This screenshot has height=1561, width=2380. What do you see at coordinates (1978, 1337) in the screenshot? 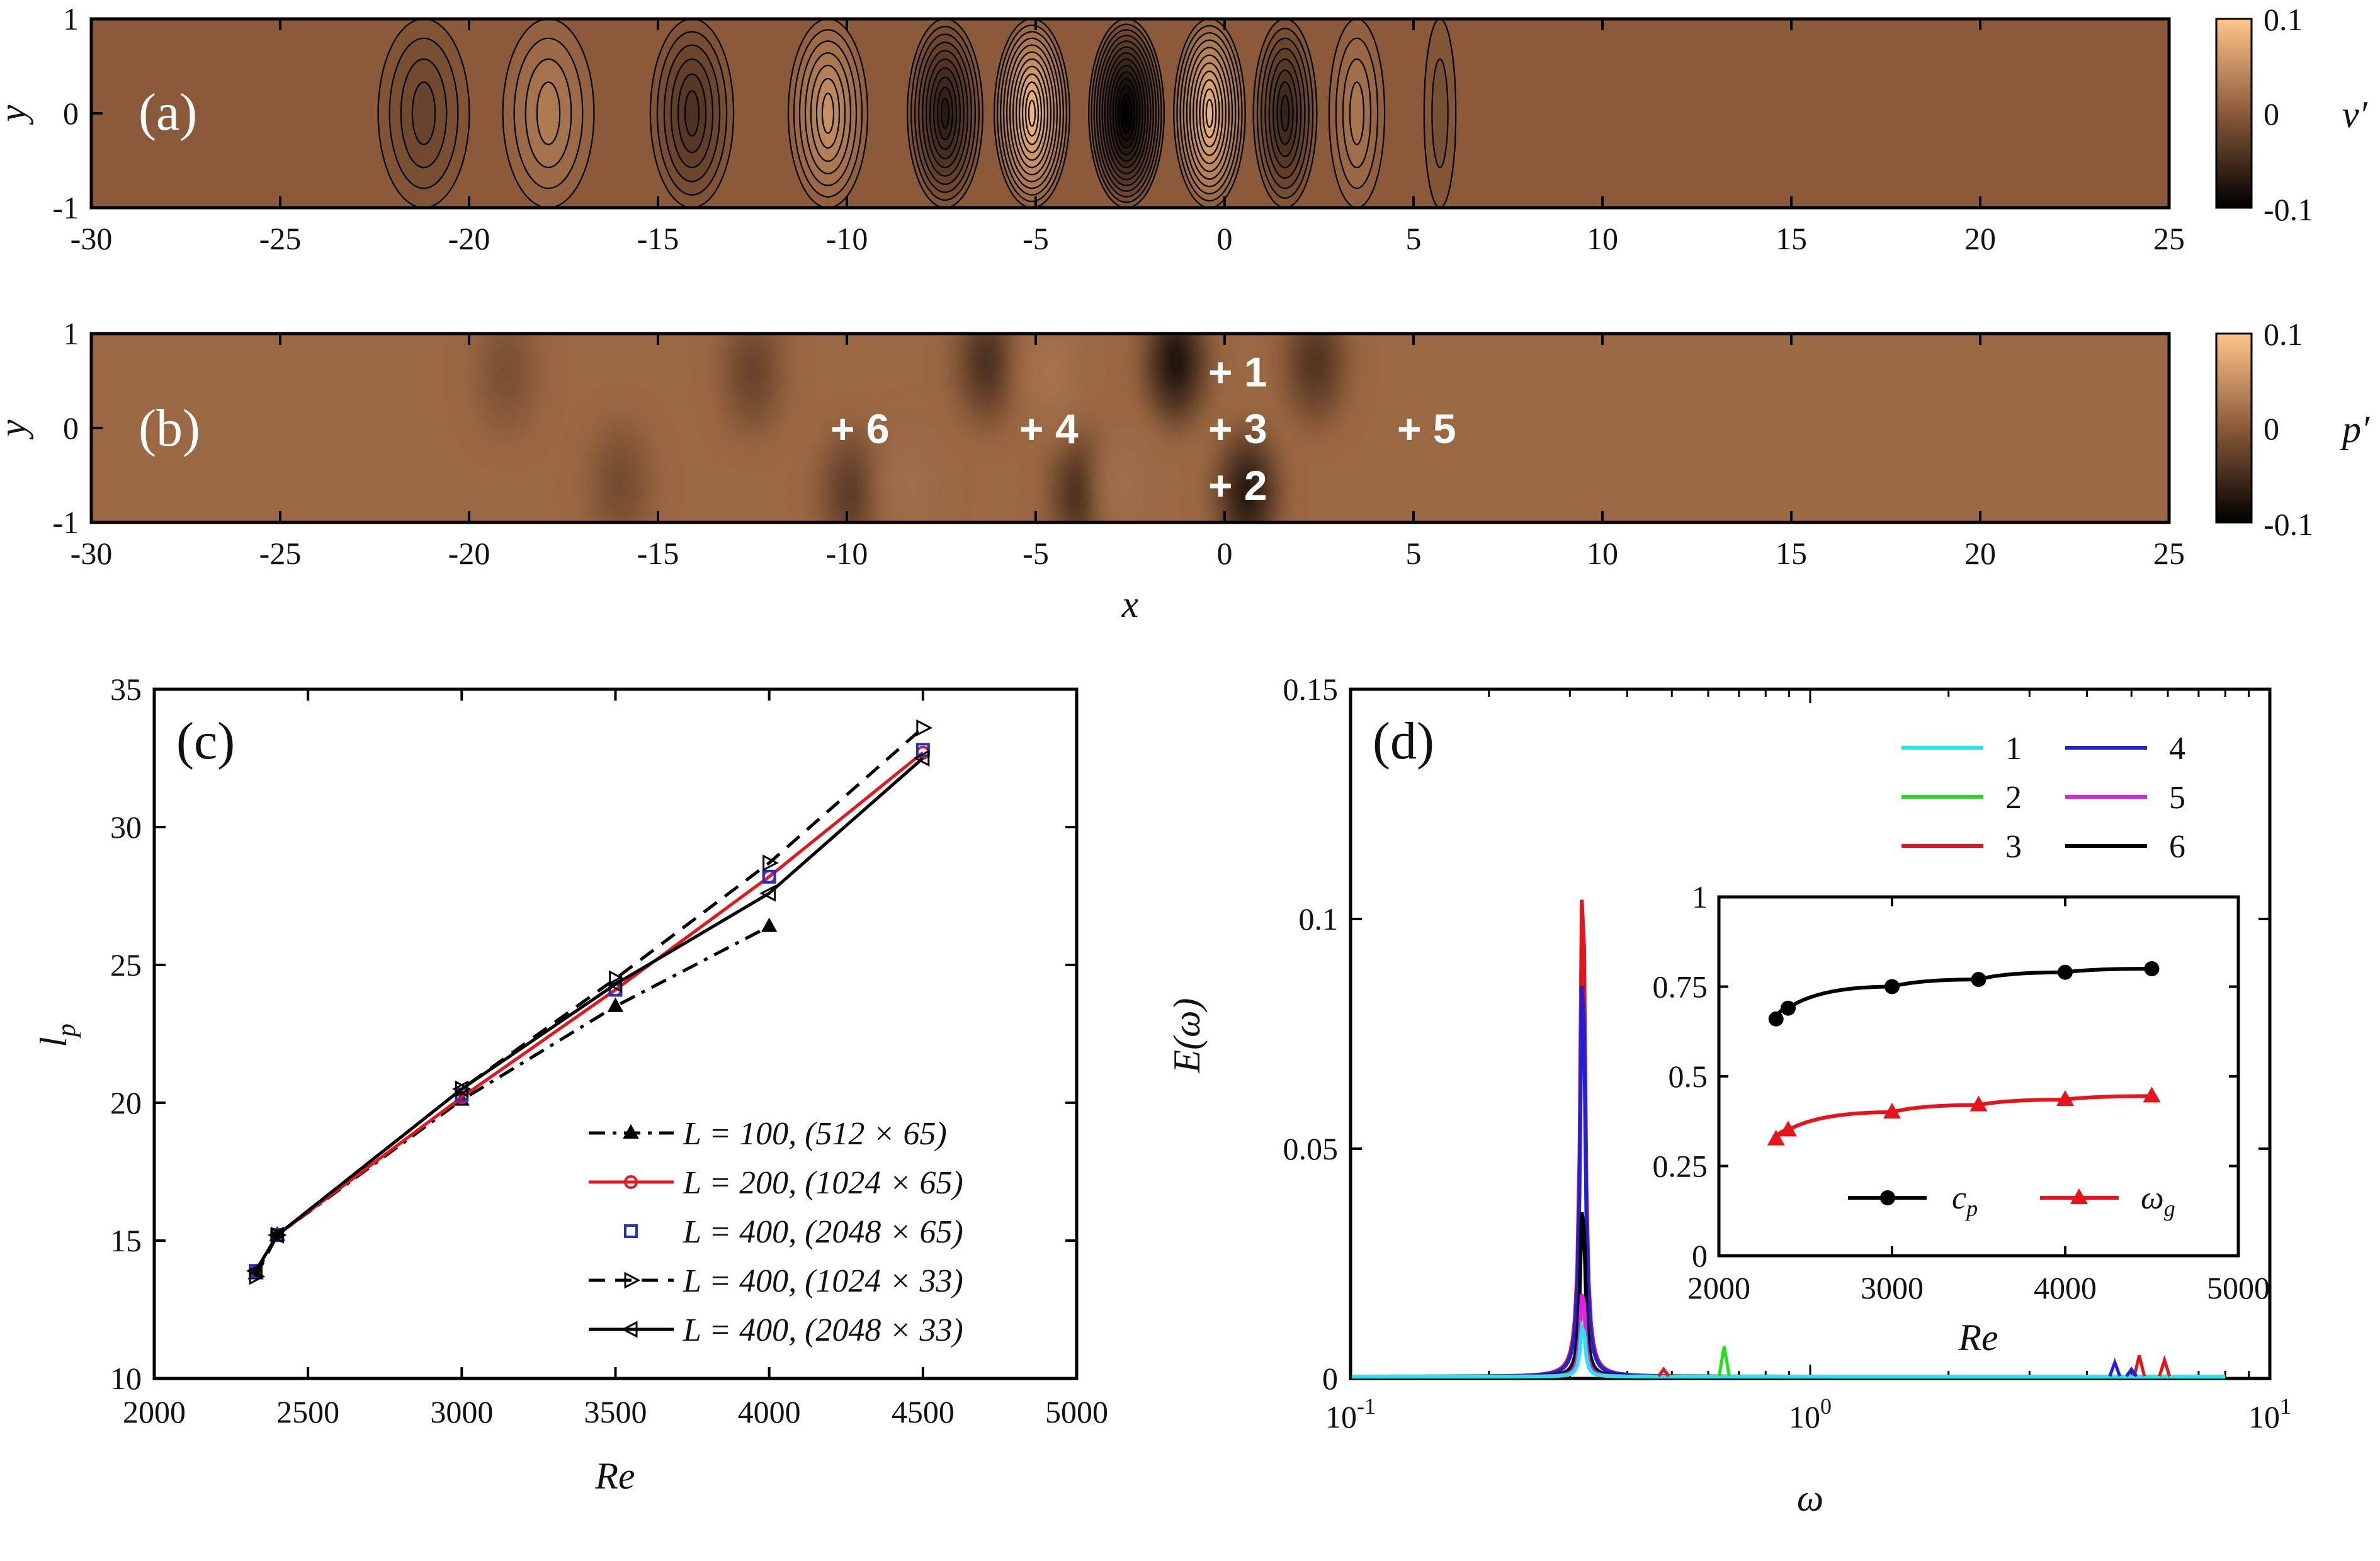
I see `inset-xlabel: Re` at bounding box center [1978, 1337].